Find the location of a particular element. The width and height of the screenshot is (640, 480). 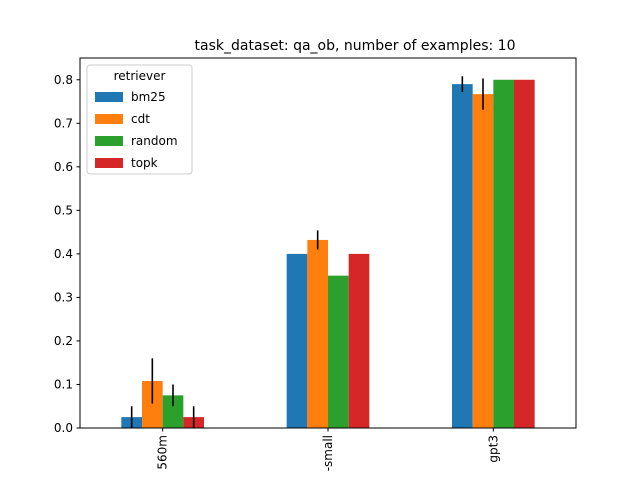

x-tick-label: gpt3 is located at coordinates (493, 449).